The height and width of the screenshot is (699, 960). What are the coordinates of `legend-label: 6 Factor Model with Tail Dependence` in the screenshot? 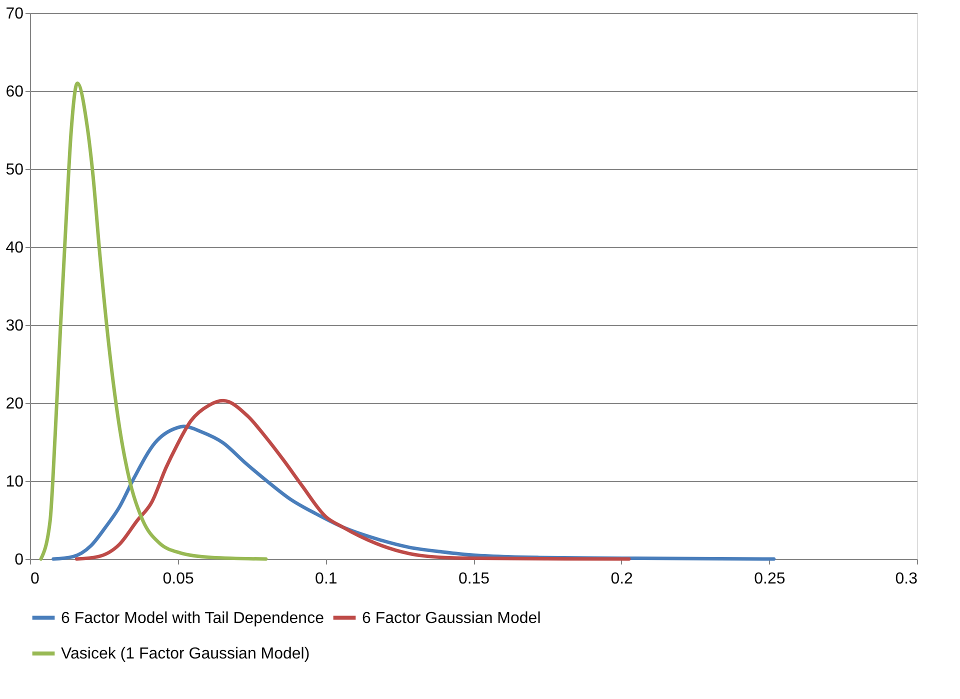 It's located at (192, 618).